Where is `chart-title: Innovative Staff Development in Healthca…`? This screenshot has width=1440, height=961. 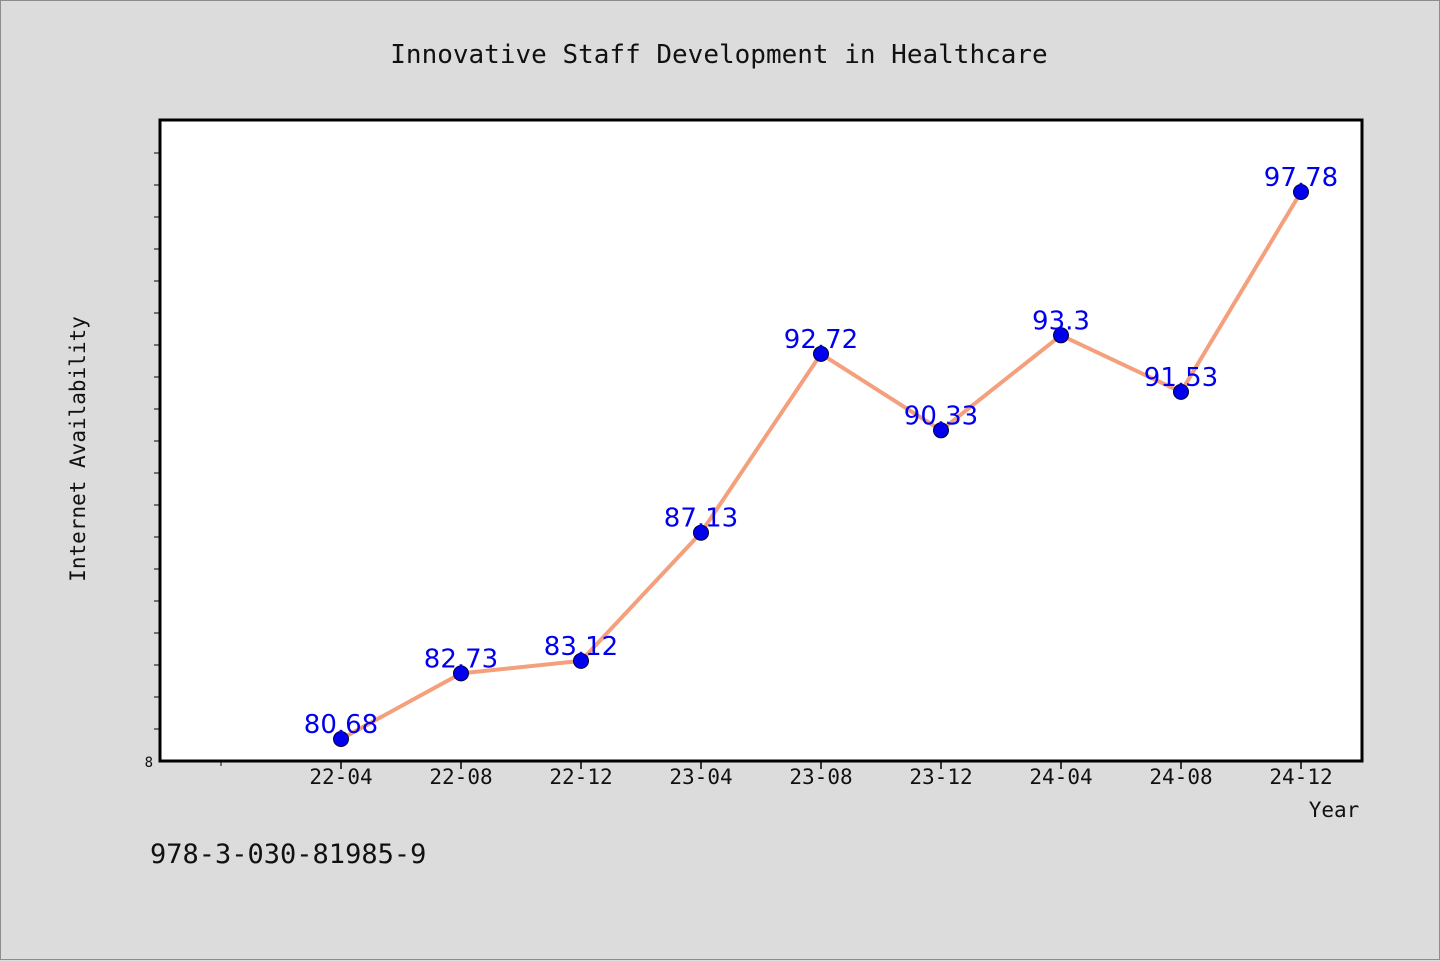
chart-title: Innovative Staff Development in Healthca… is located at coordinates (718, 55).